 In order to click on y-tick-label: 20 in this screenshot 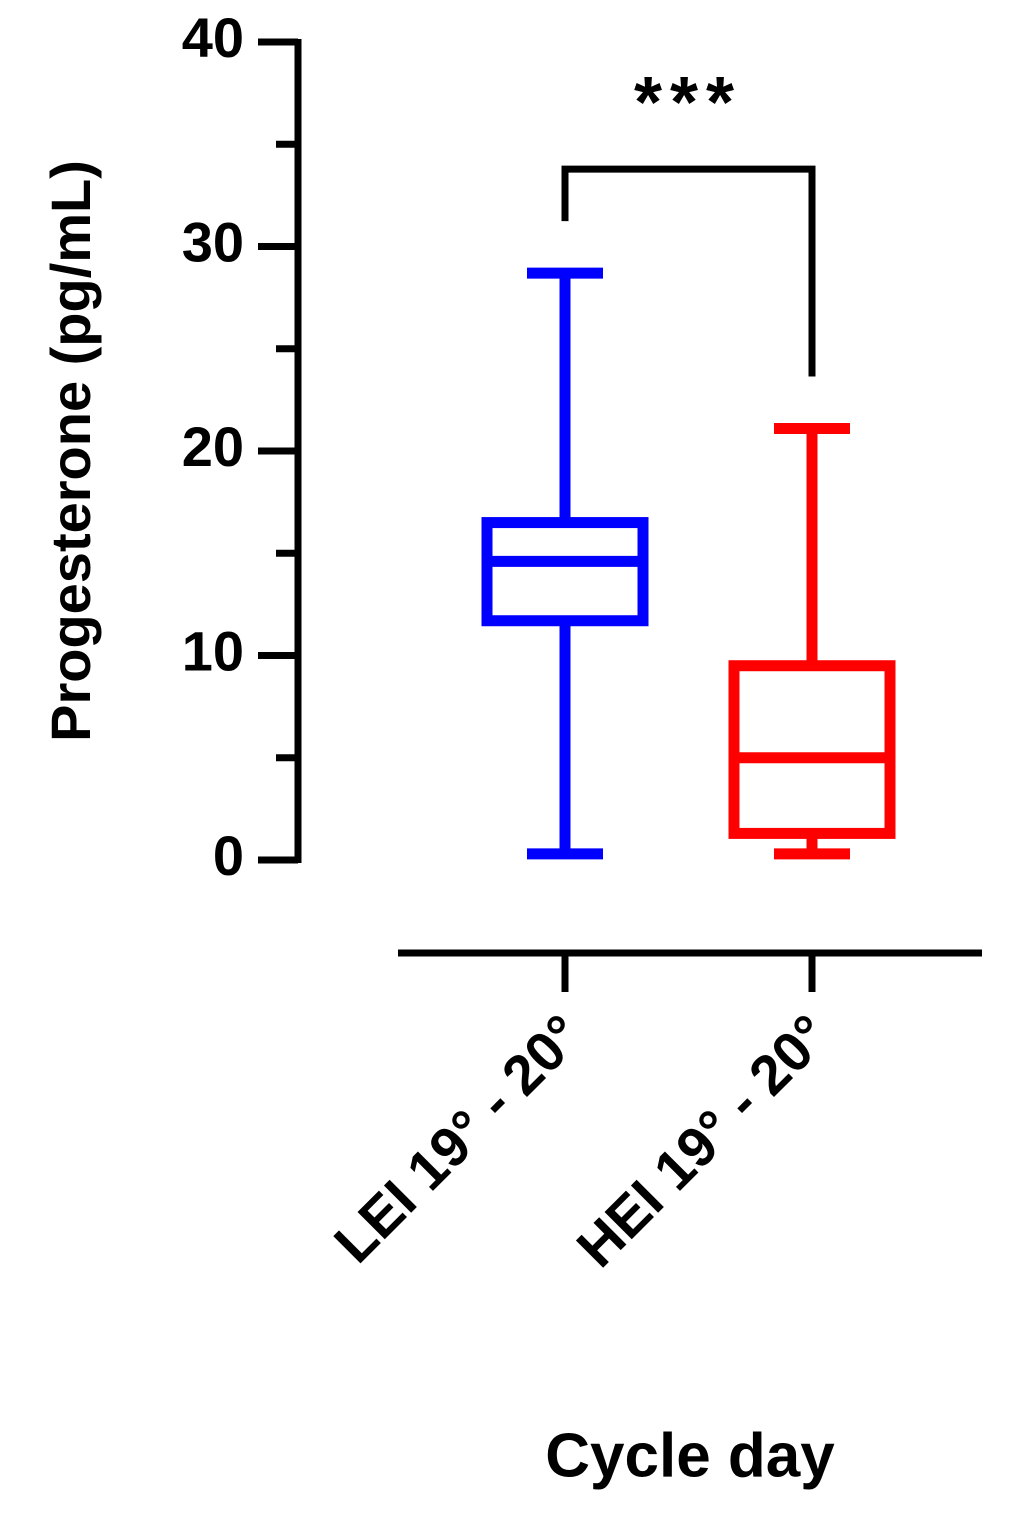, I will do `click(213, 446)`.